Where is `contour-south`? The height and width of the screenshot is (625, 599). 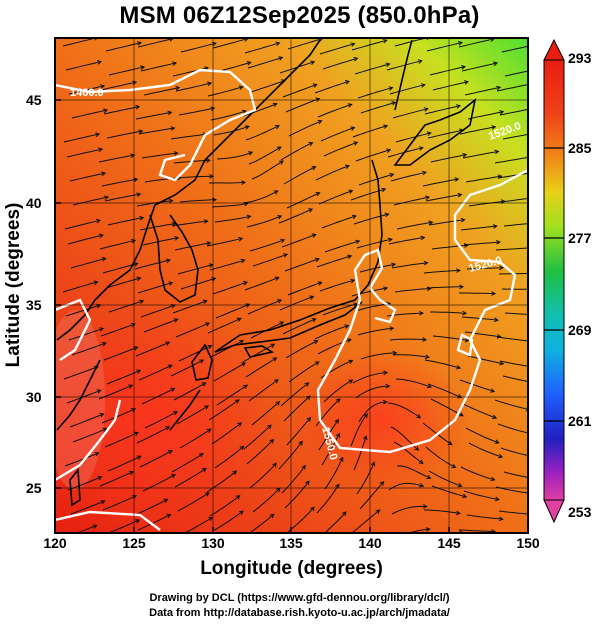 contour-south is located at coordinates (108, 520).